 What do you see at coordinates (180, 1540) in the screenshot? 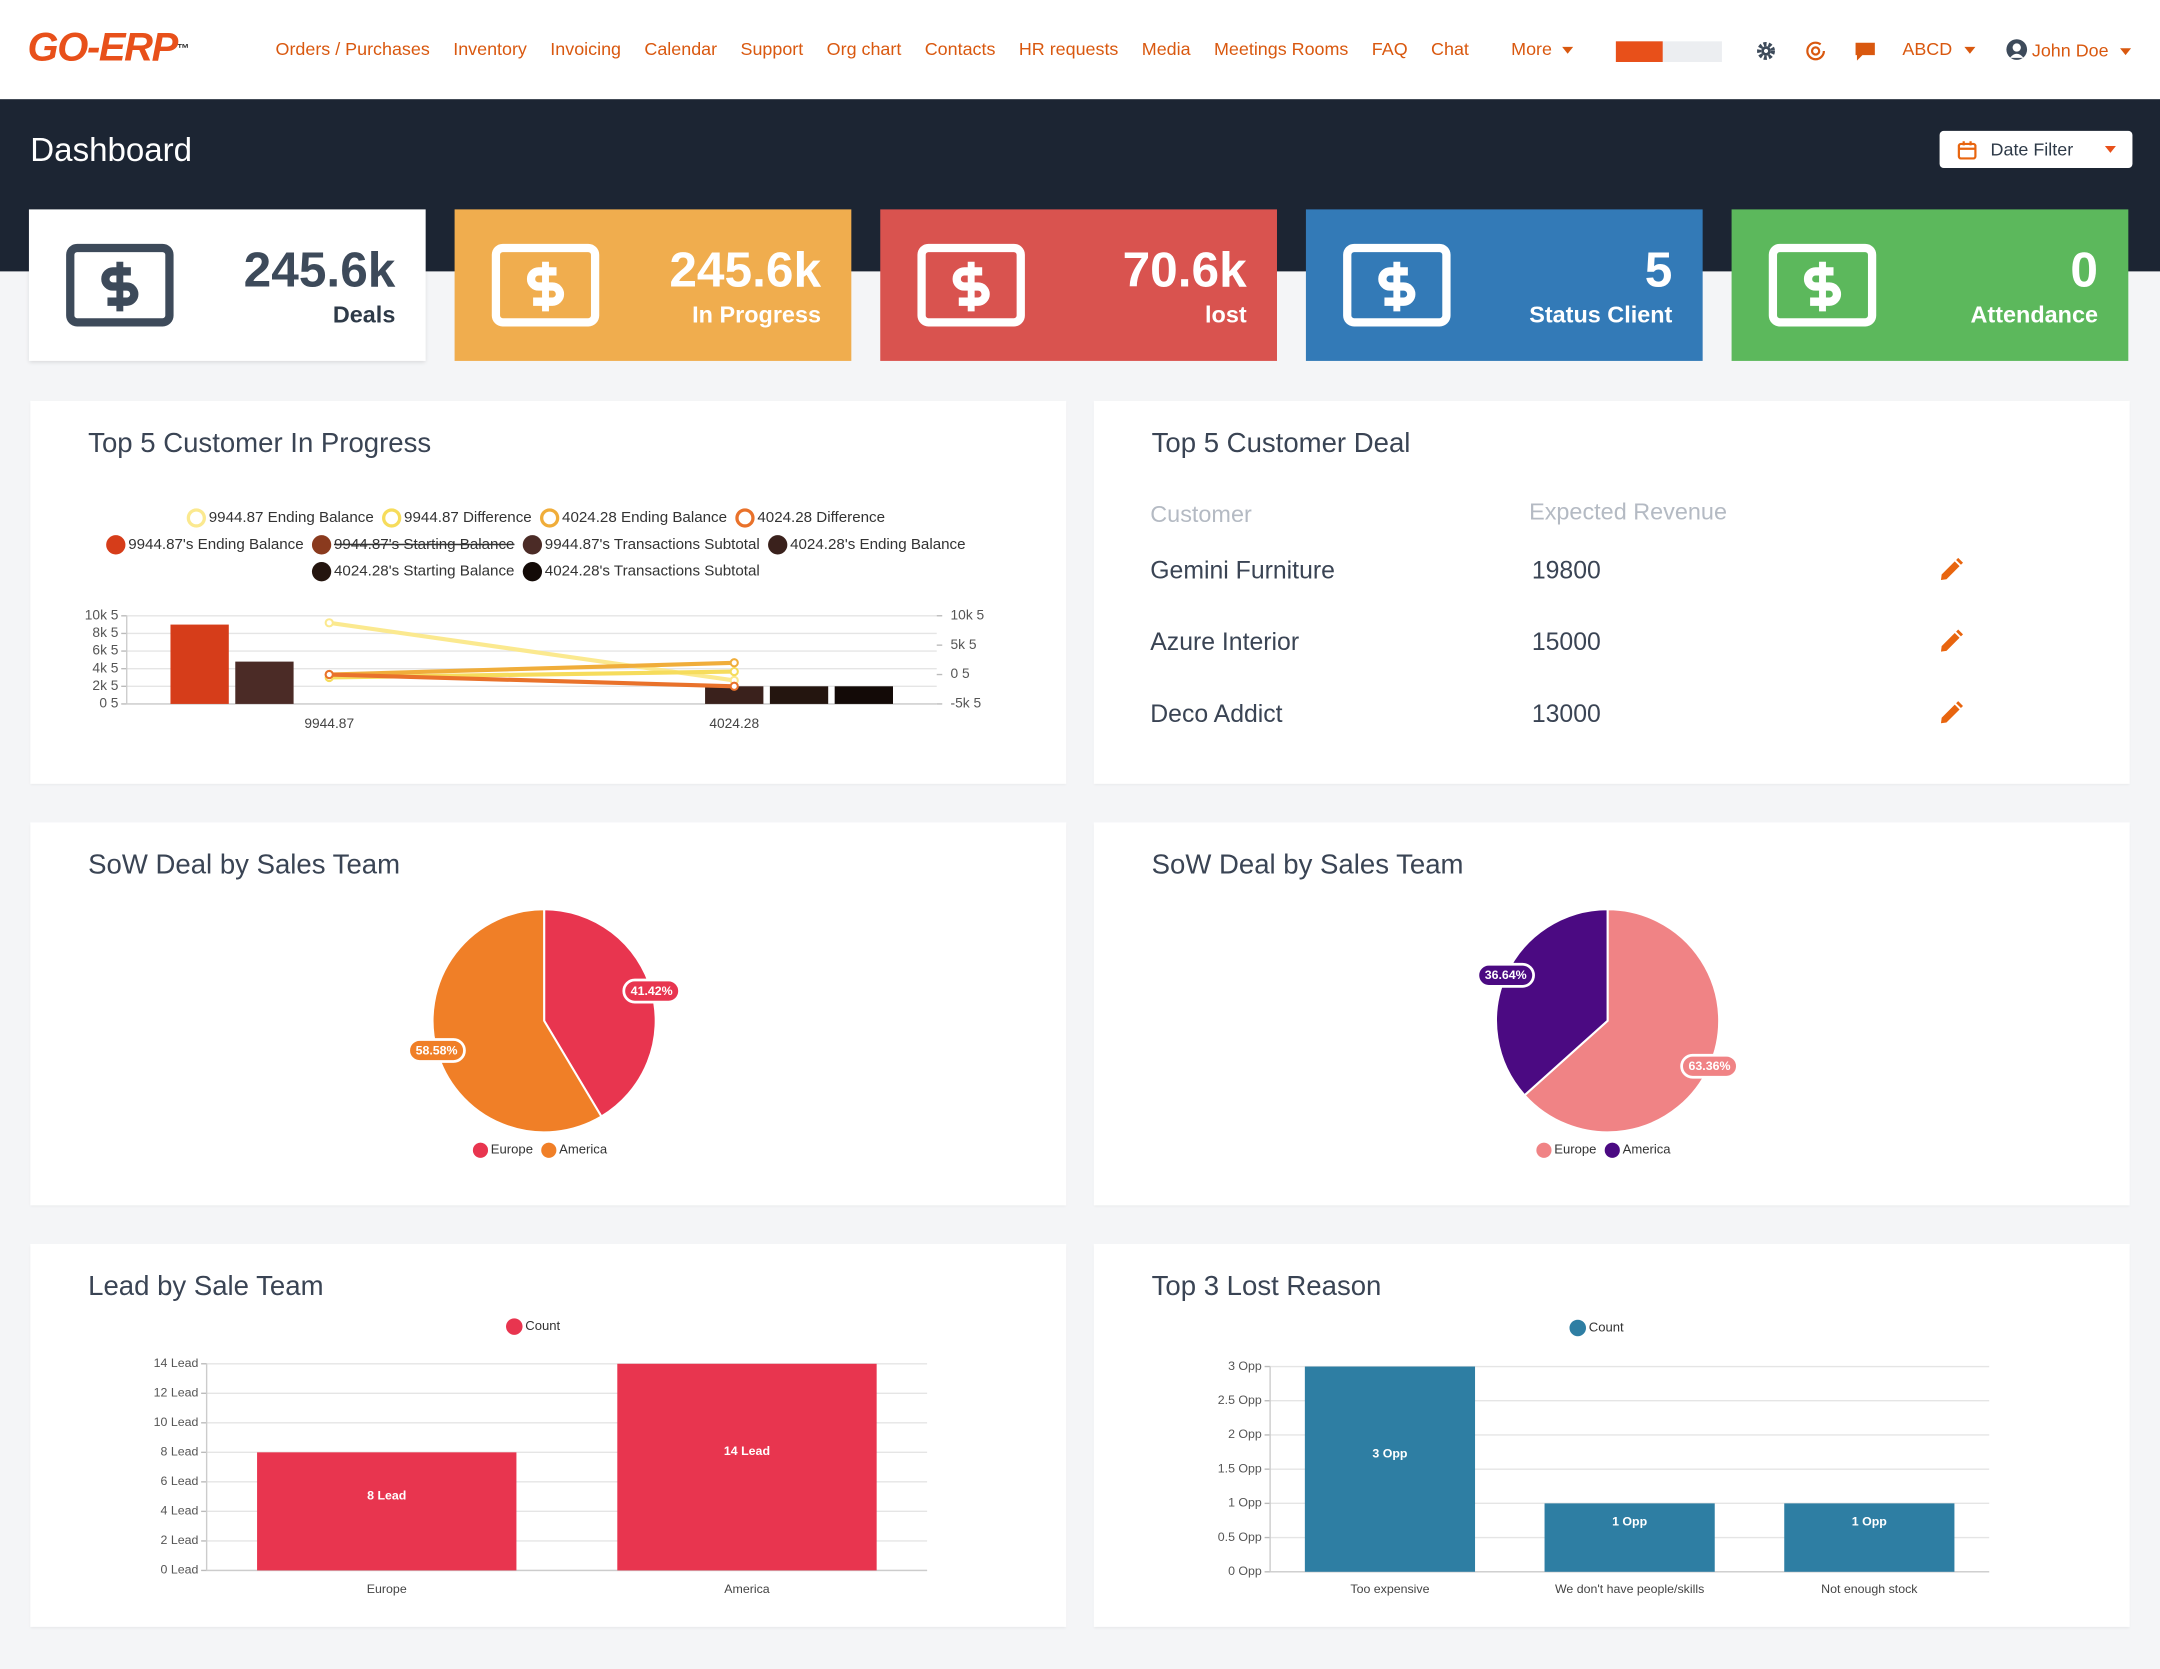
I see `y-tick-label: 2 Lead` at bounding box center [180, 1540].